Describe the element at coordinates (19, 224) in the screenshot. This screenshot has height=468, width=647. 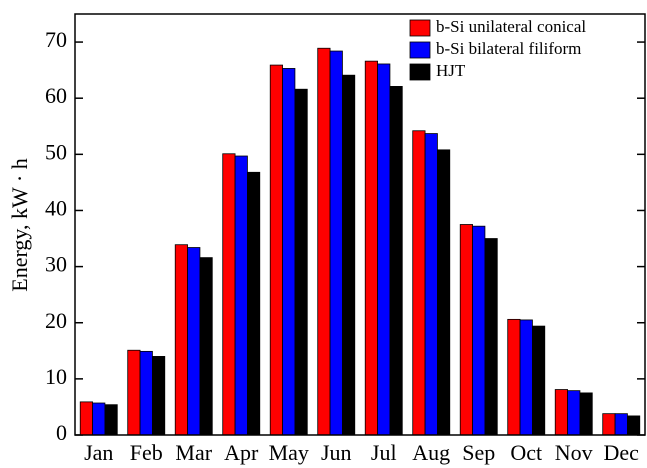
I see `y-axis-label: Energy, kW · h` at that location.